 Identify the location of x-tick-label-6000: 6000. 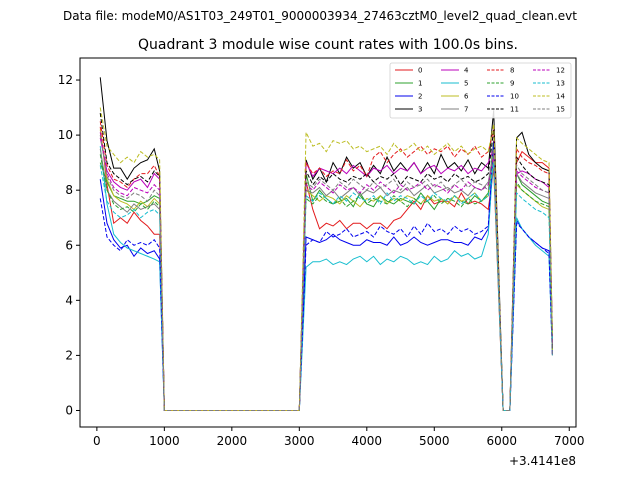
(501, 441).